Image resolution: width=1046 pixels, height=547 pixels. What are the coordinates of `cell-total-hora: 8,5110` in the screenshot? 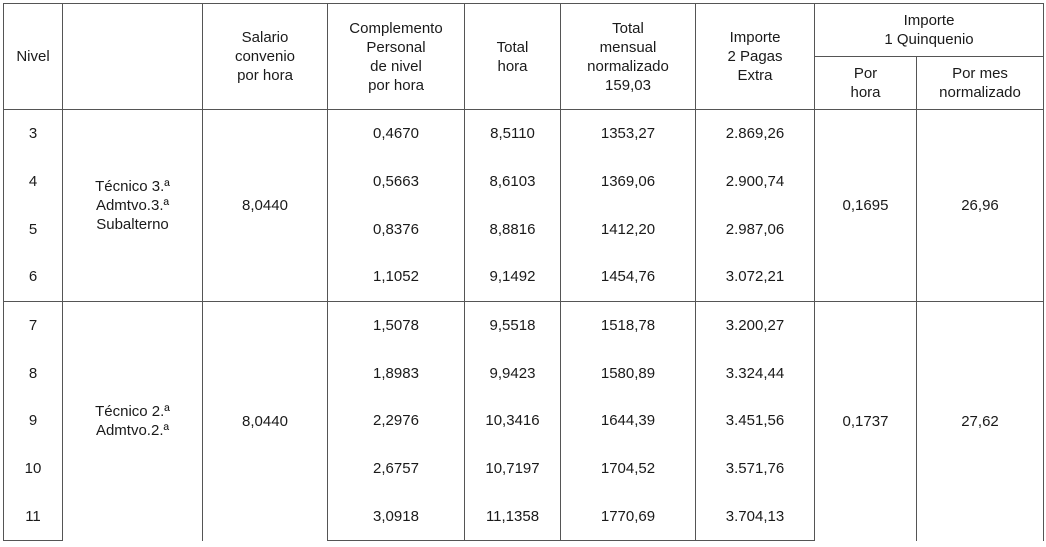 It's located at (512, 133).